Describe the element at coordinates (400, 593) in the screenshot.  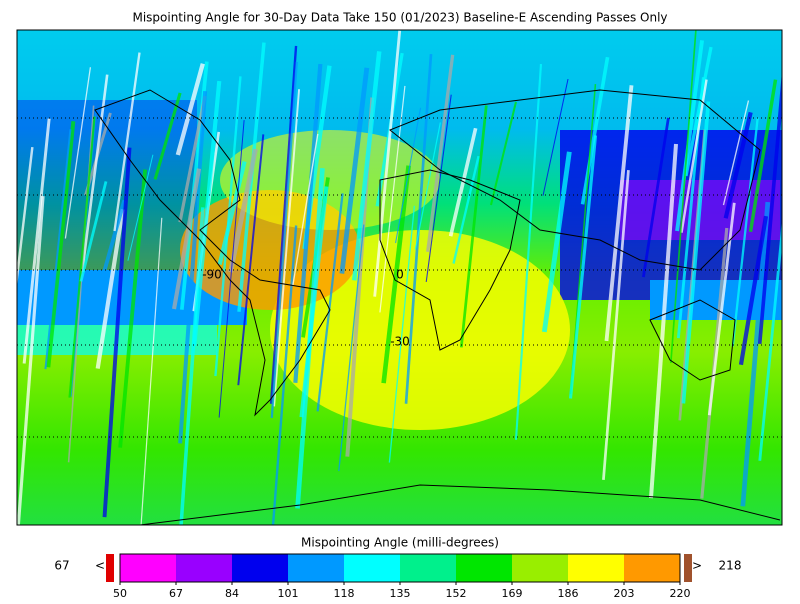
I see `tick-label: 135` at that location.